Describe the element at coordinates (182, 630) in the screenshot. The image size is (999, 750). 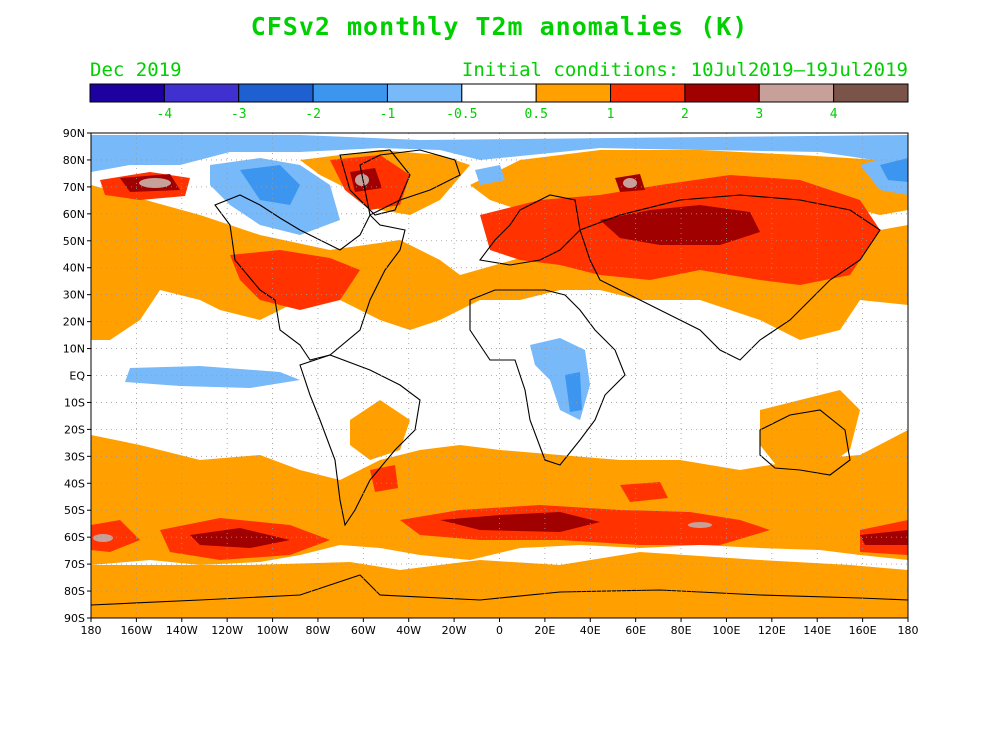
I see `lon-tick-label: 140W` at that location.